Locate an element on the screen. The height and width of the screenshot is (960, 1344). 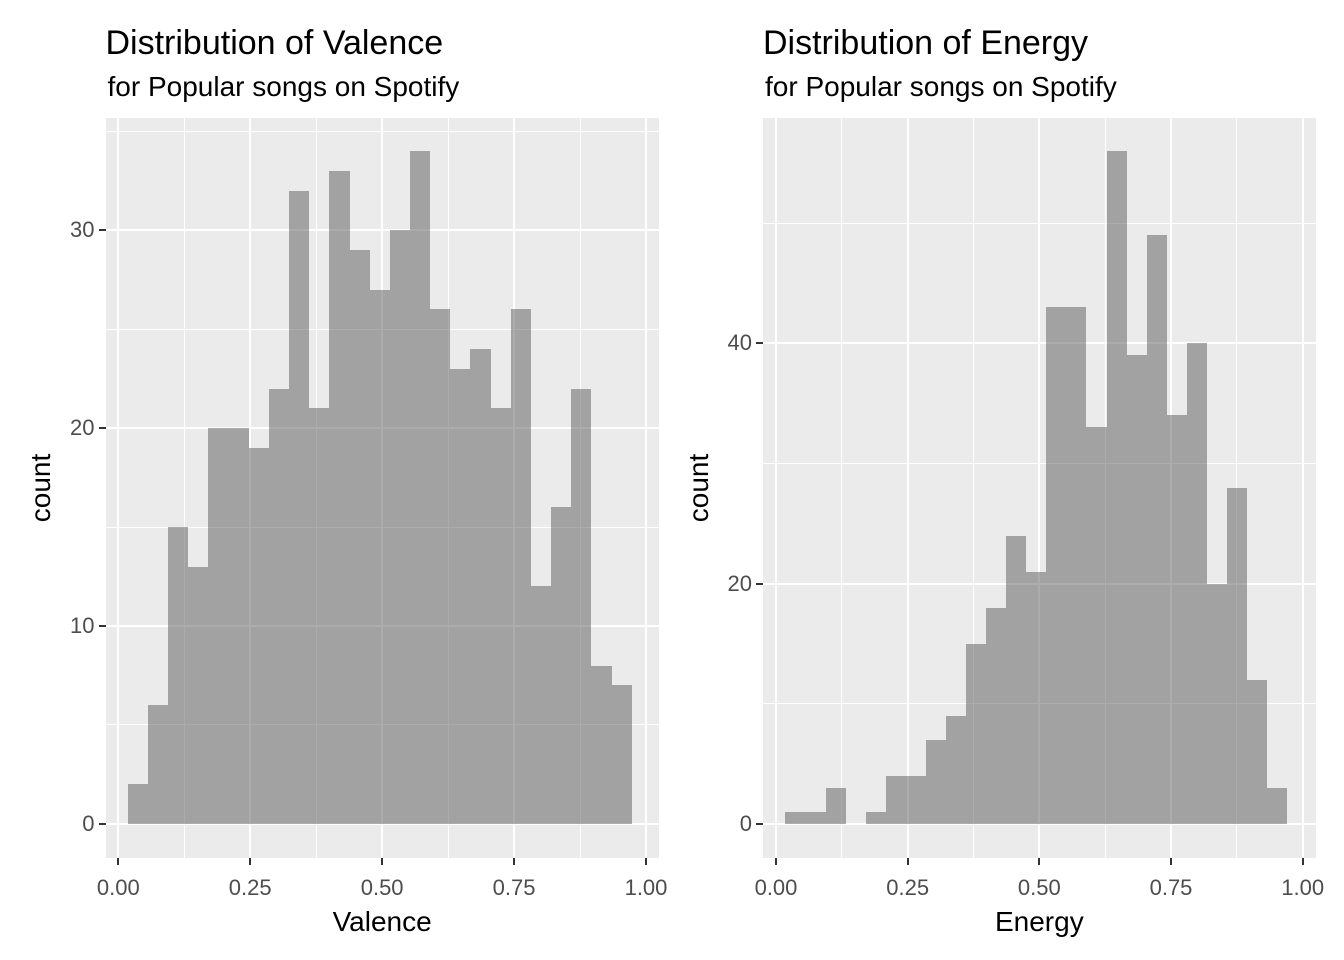
x-axis-title: Valence is located at coordinates (382, 921).